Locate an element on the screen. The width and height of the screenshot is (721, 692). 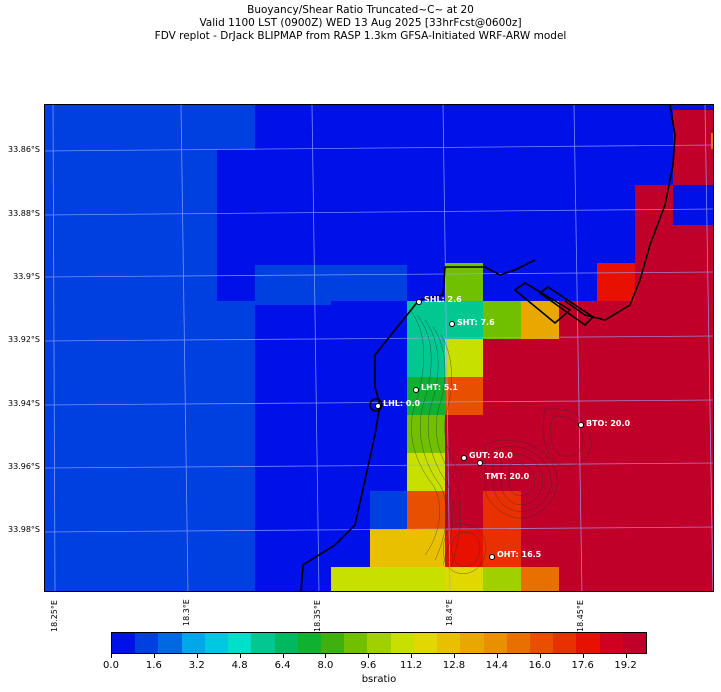
title-line-1: Buoyancy/Shear Ratio Truncated~C~ at 20 is located at coordinates (360, 10).